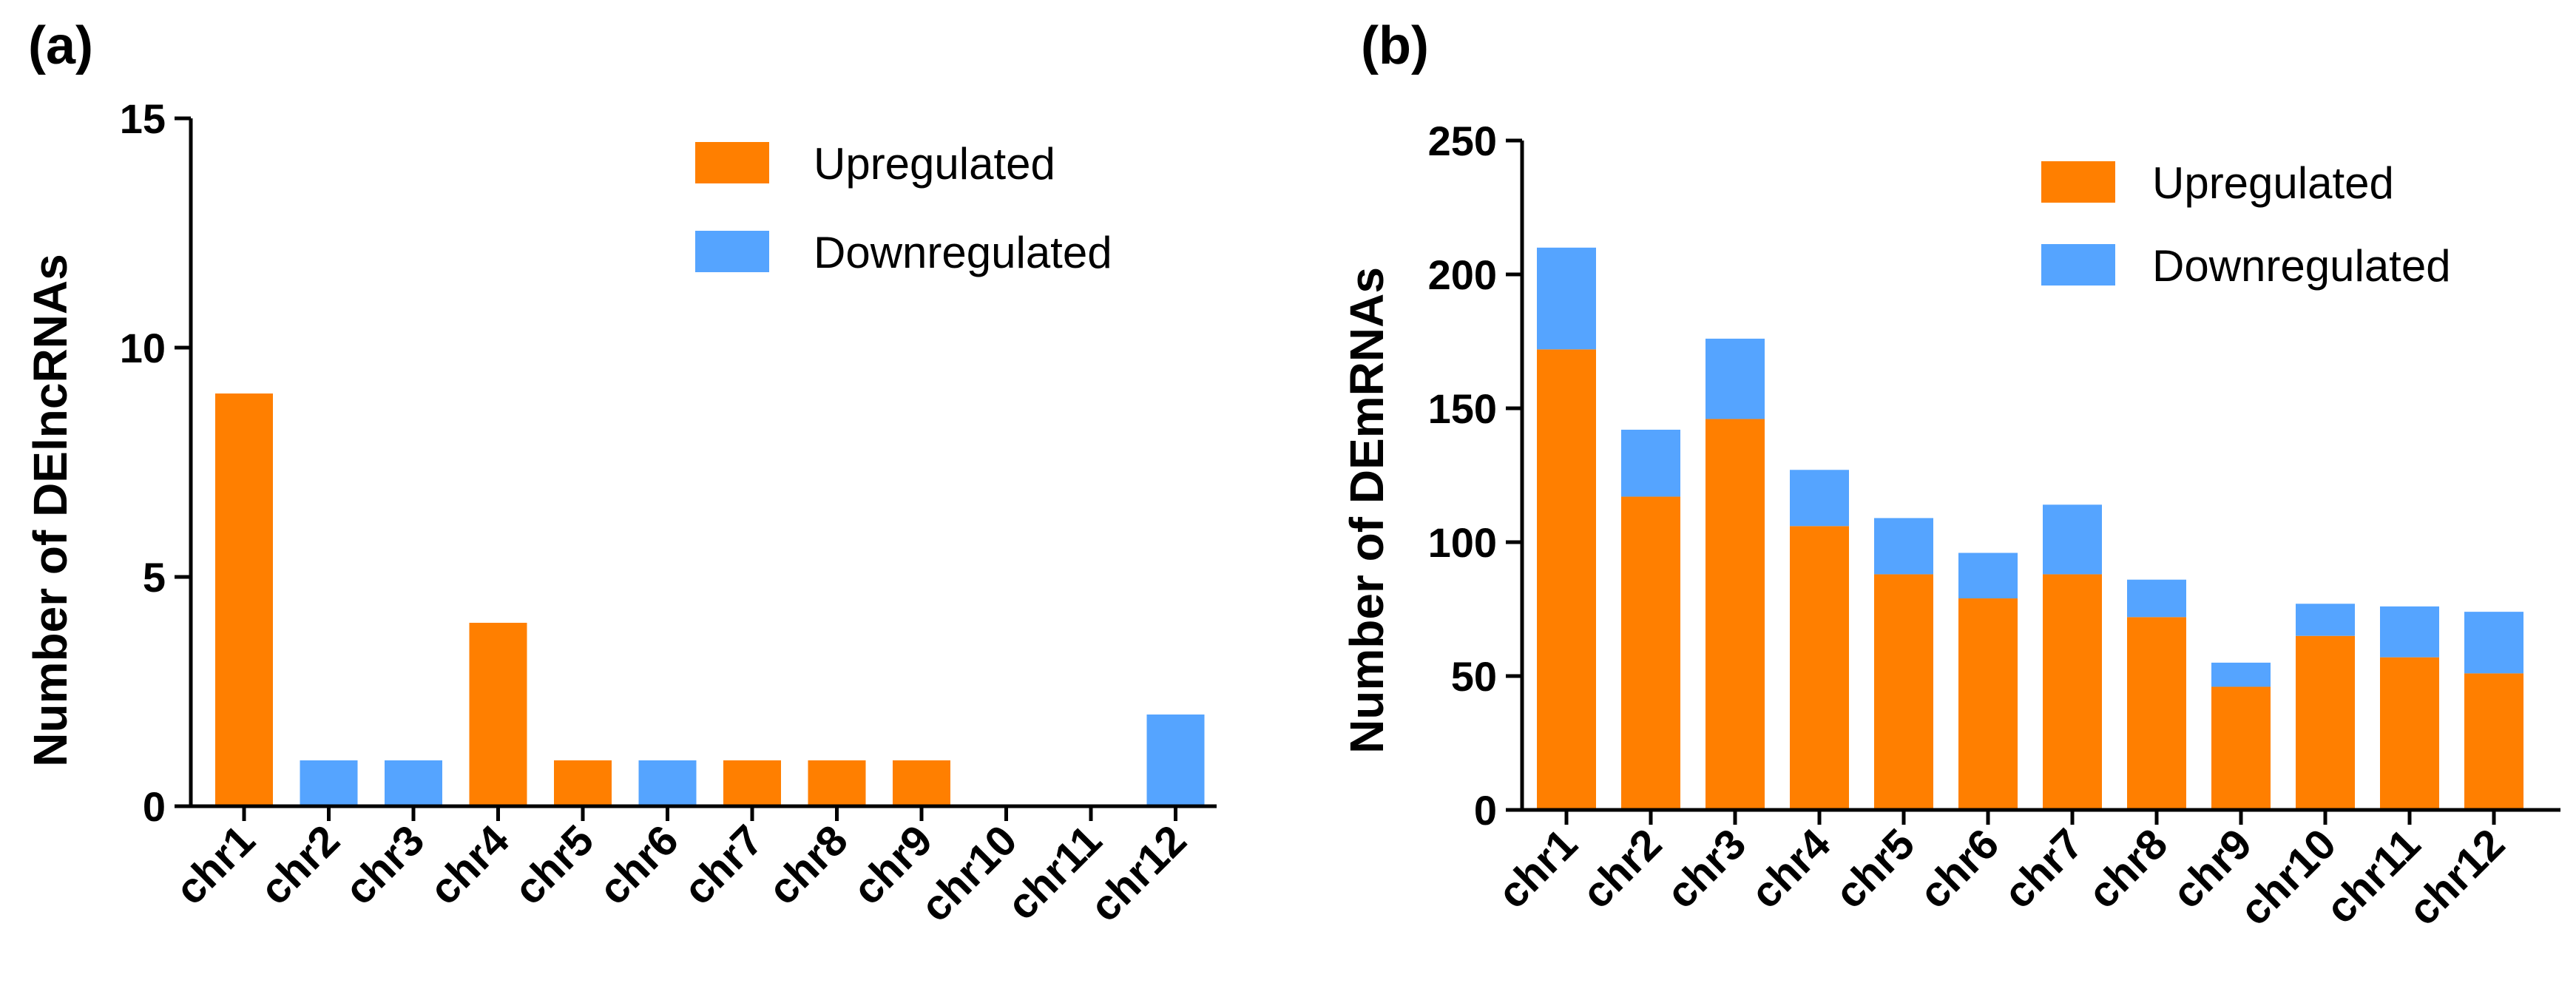 The width and height of the screenshot is (2576, 983). Describe the element at coordinates (2409, 632) in the screenshot. I see `panel-b-bar-down-chr11` at that location.